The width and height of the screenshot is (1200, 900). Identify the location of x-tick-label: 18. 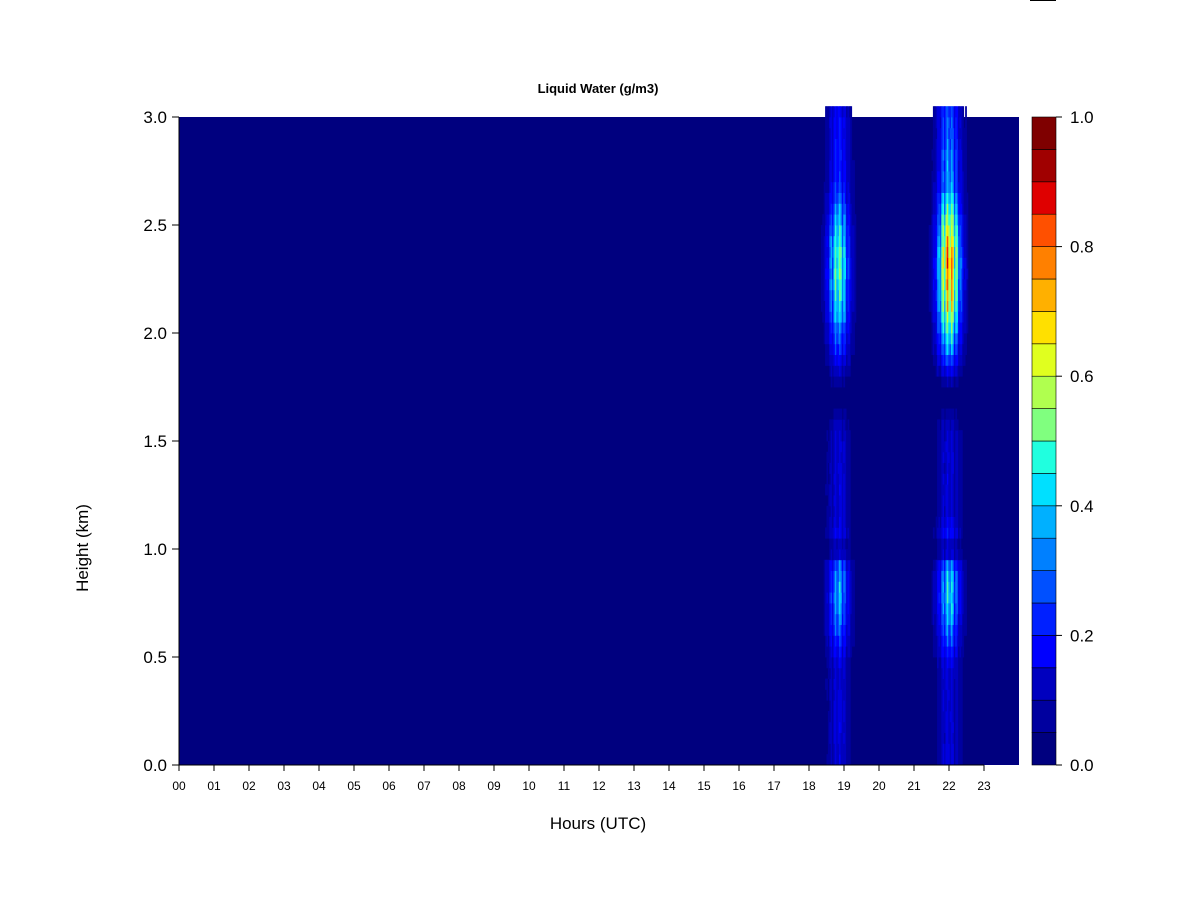
(809, 786).